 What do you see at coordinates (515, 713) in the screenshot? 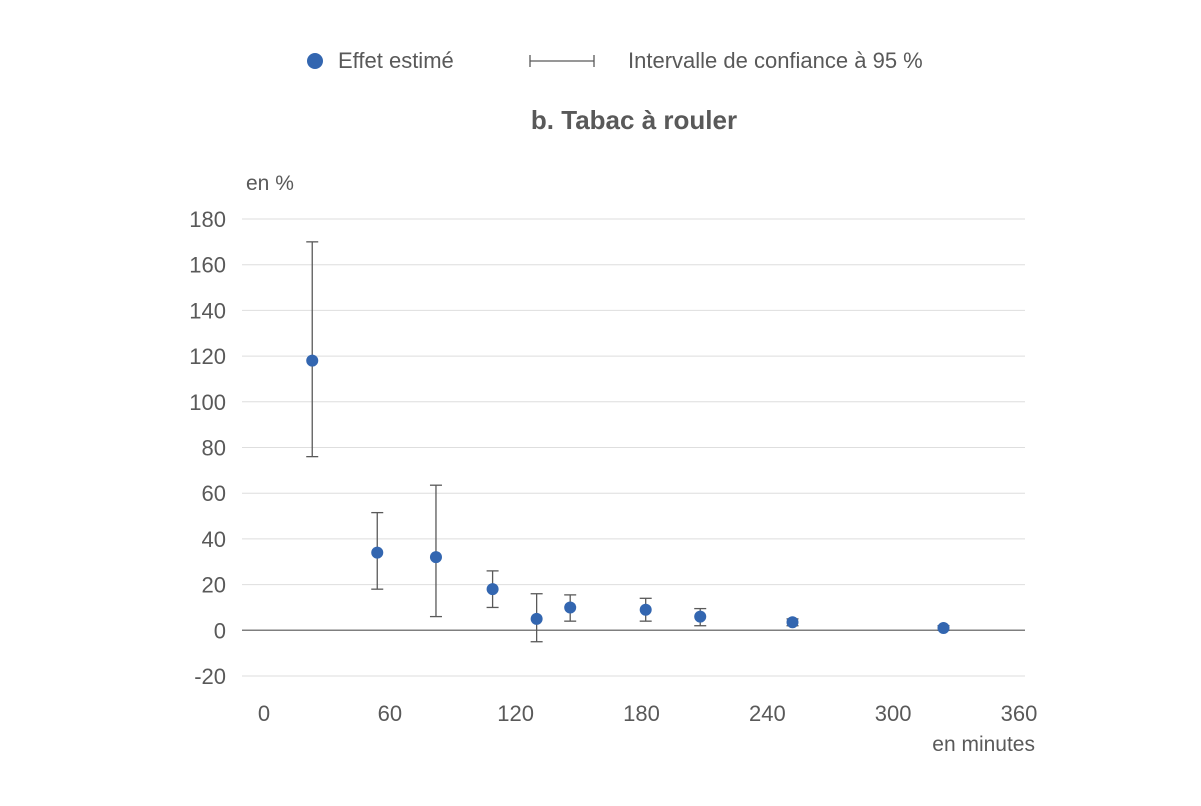
I see `x-tick-label: 120` at bounding box center [515, 713].